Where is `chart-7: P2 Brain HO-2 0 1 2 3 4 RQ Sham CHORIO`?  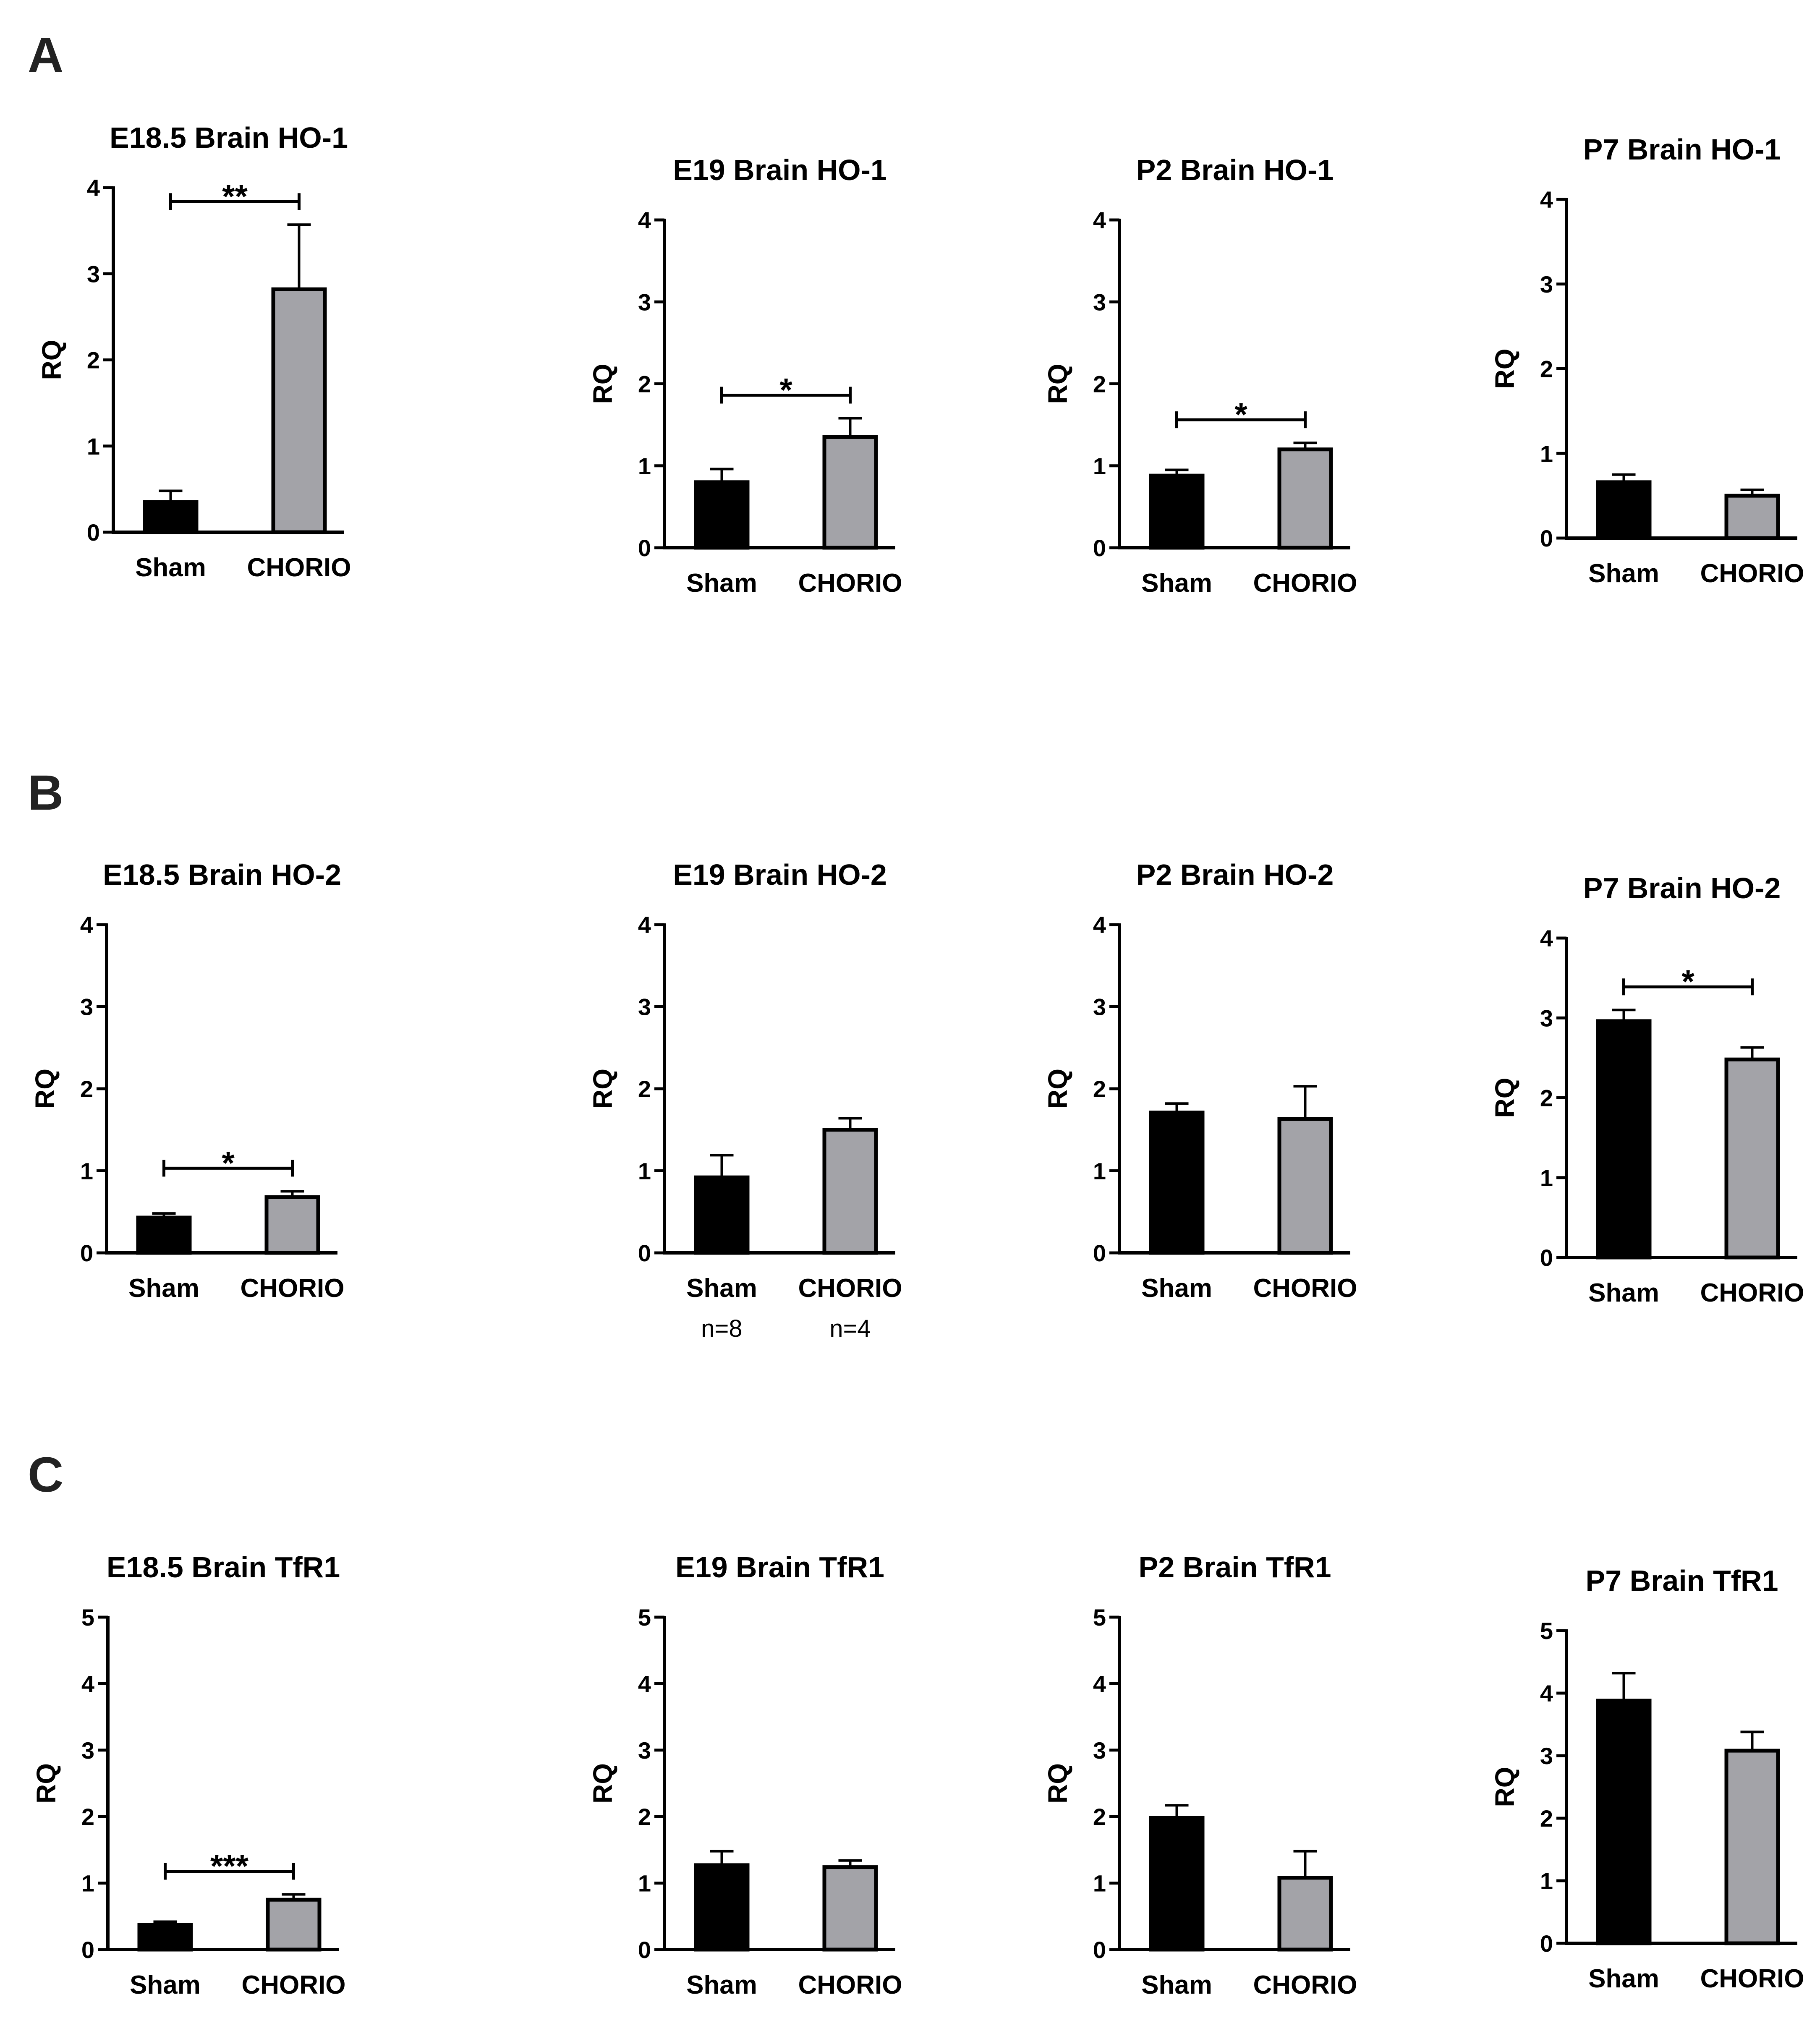
chart-7: P2 Brain HO-2 0 1 2 3 4 RQ Sham CHORIO is located at coordinates (1200, 1080).